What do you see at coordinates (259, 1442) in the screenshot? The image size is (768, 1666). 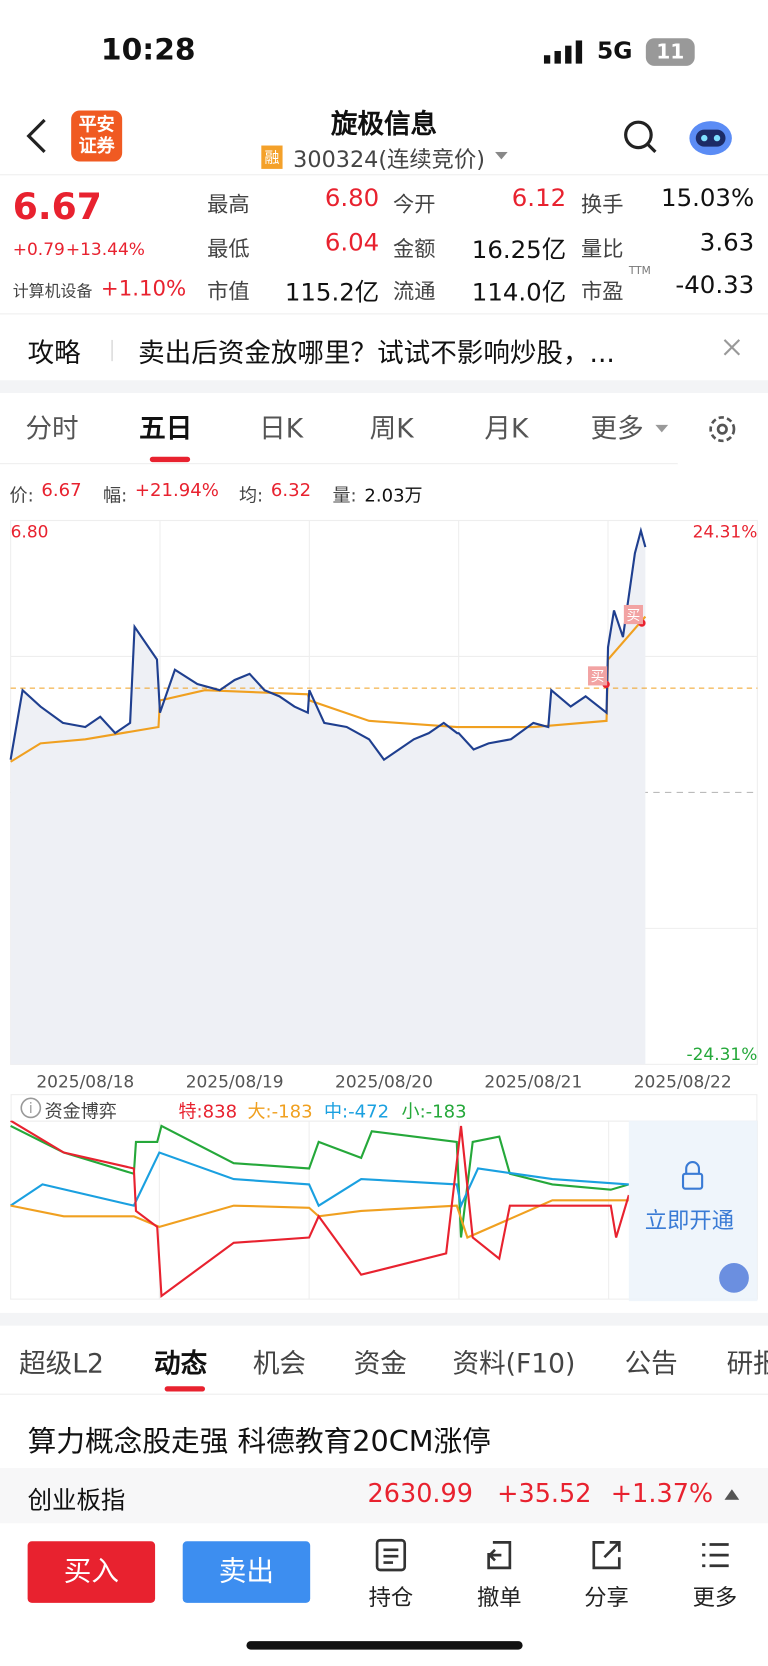 I see `news-headline: 算力概念股走强 科德教育20CM涨停` at bounding box center [259, 1442].